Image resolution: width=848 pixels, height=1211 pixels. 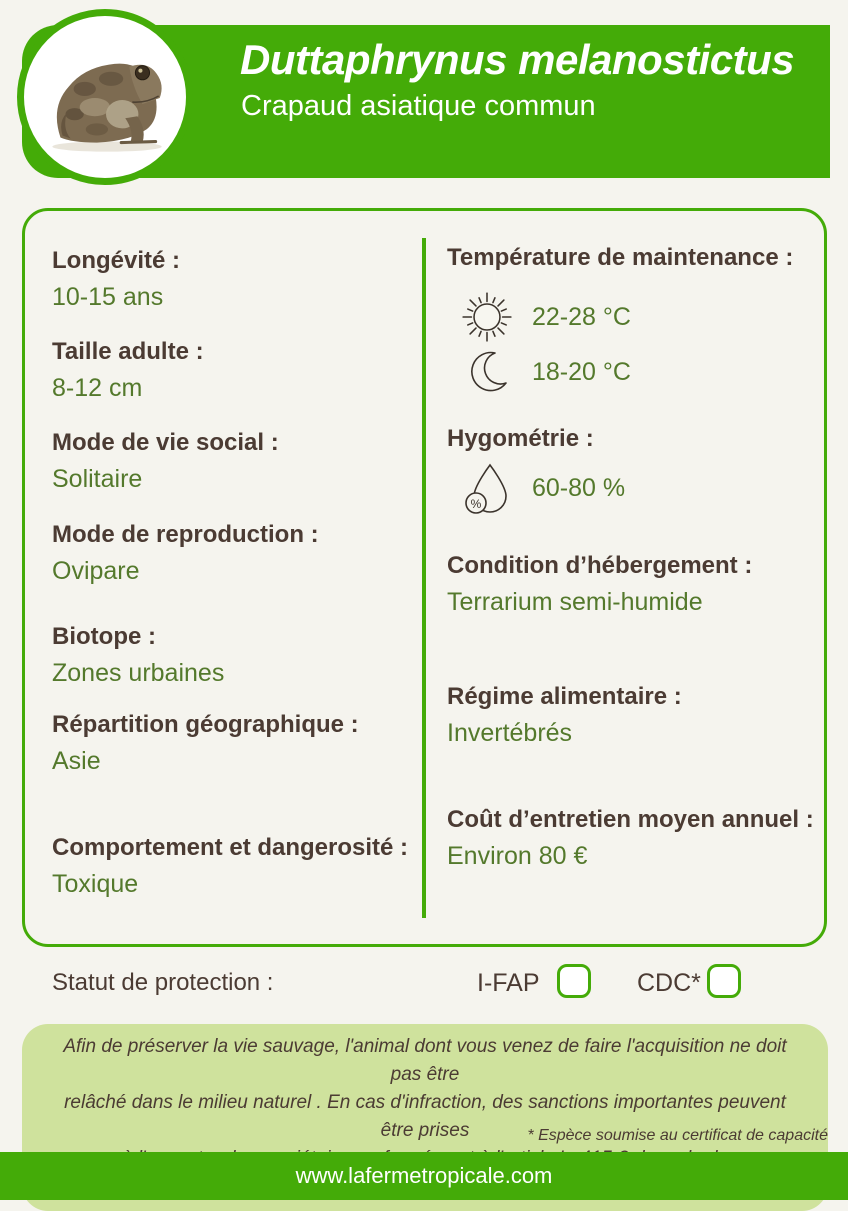 What do you see at coordinates (205, 724) in the screenshot?
I see `geographic-range-label: Répartition géographique :` at bounding box center [205, 724].